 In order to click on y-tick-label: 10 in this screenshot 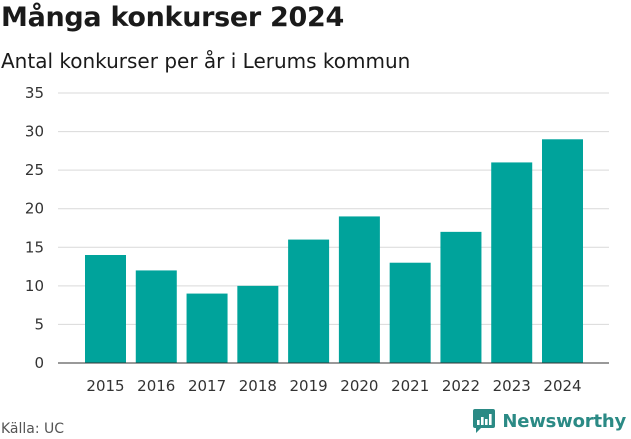, I will do `click(34, 286)`.